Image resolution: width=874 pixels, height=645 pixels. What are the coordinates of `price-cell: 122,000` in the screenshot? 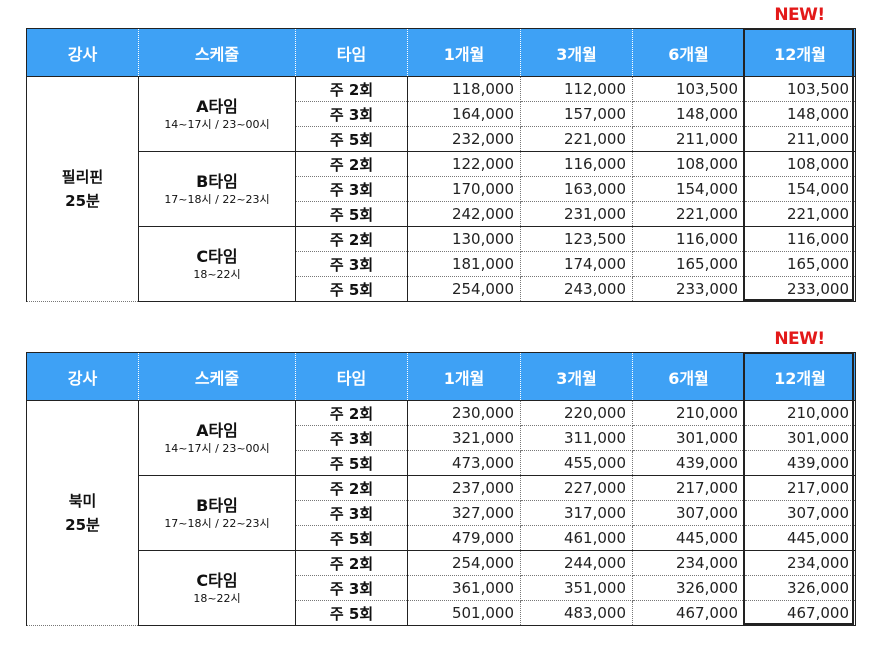 It's located at (464, 164).